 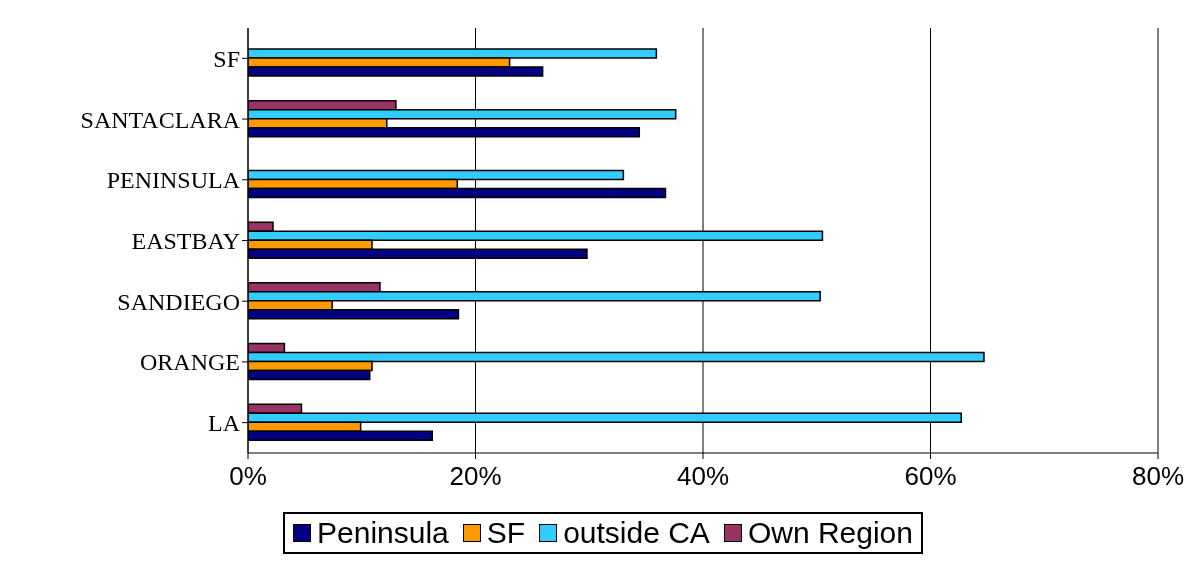 What do you see at coordinates (475, 476) in the screenshot?
I see `x-tick-label: 20%` at bounding box center [475, 476].